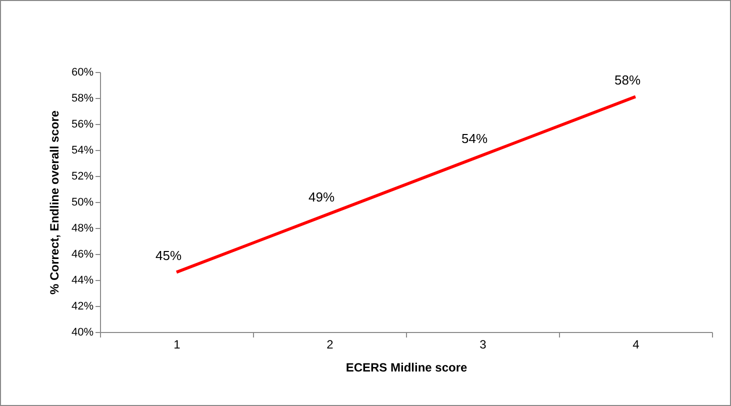 This screenshot has height=406, width=731. I want to click on y-tick-label: 56%, so click(82, 124).